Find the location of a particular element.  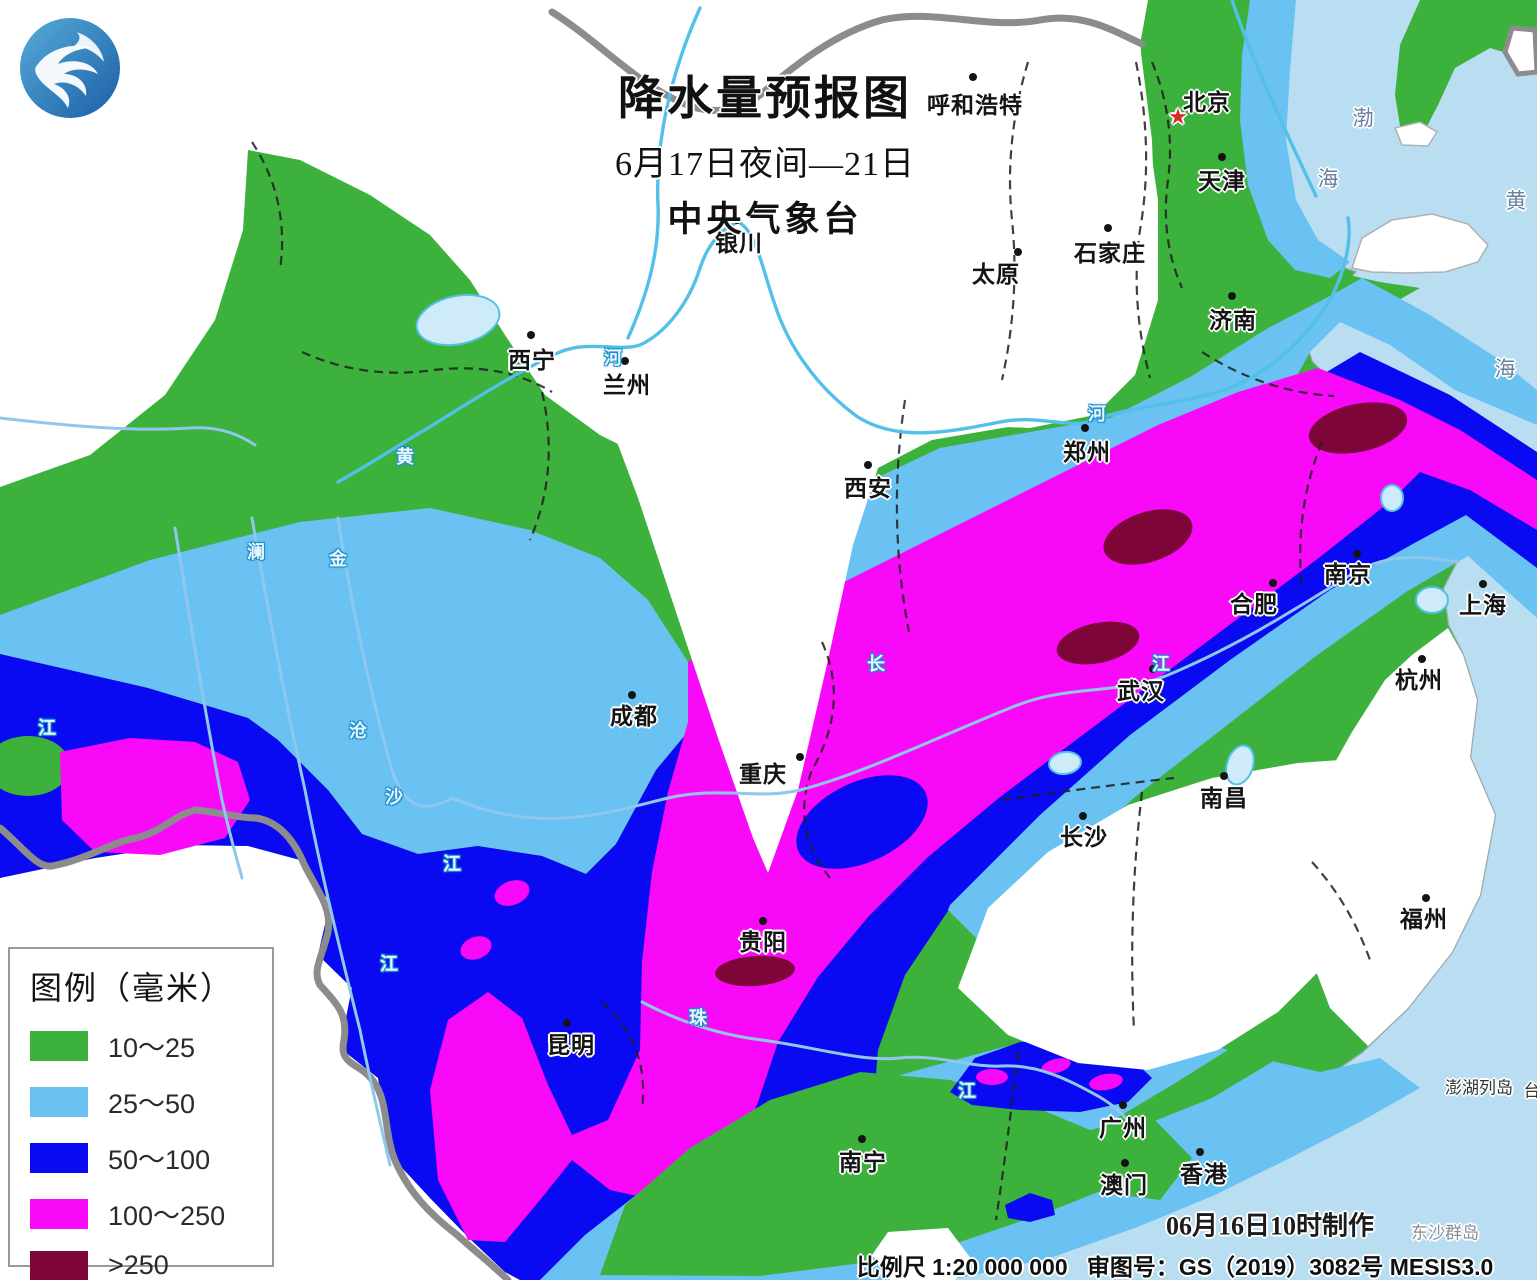

legend-item-2: 50～100 is located at coordinates (151, 1157).